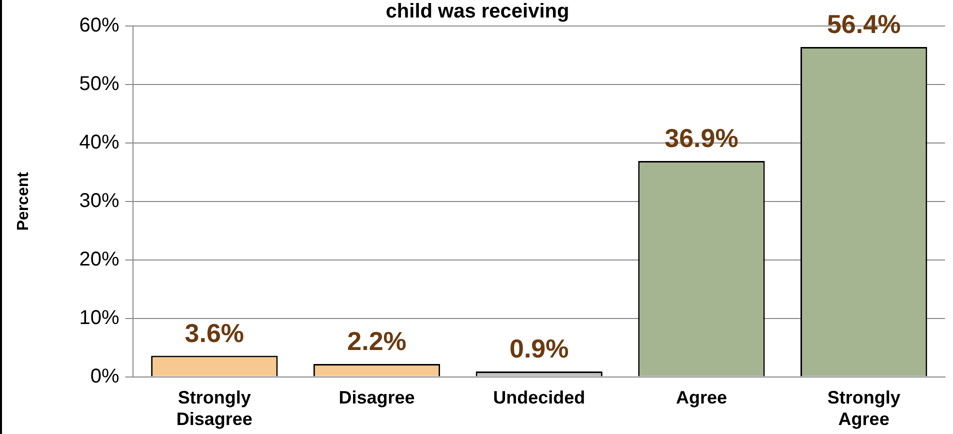  Describe the element at coordinates (376, 398) in the screenshot. I see `x-tick-label: Disagree` at that location.